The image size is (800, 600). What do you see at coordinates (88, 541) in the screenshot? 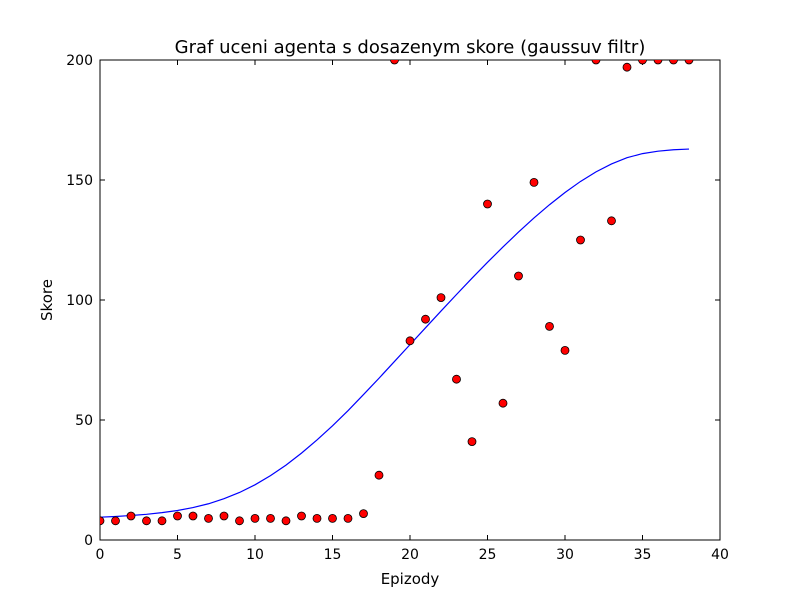
I see `y-tick-label: 0` at bounding box center [88, 541].